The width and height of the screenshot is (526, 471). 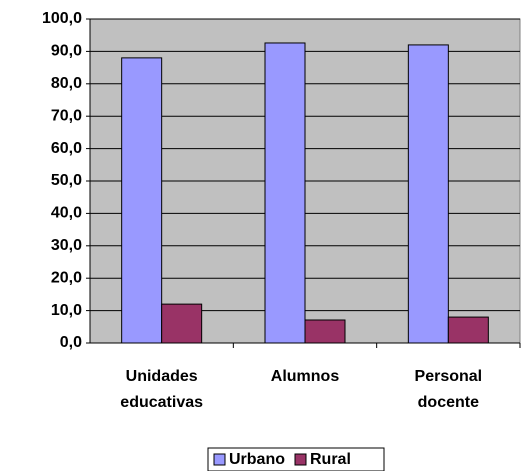 What do you see at coordinates (257, 459) in the screenshot?
I see `legend-label: Urbano` at bounding box center [257, 459].